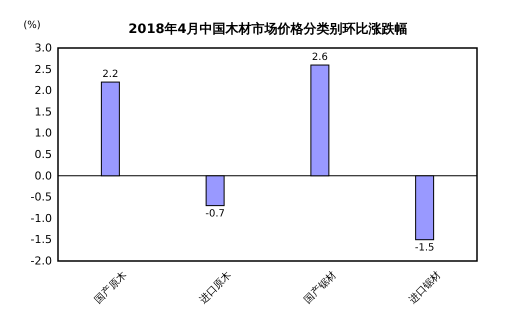  I want to click on y-tick-label: -0.5, so click(41, 197).